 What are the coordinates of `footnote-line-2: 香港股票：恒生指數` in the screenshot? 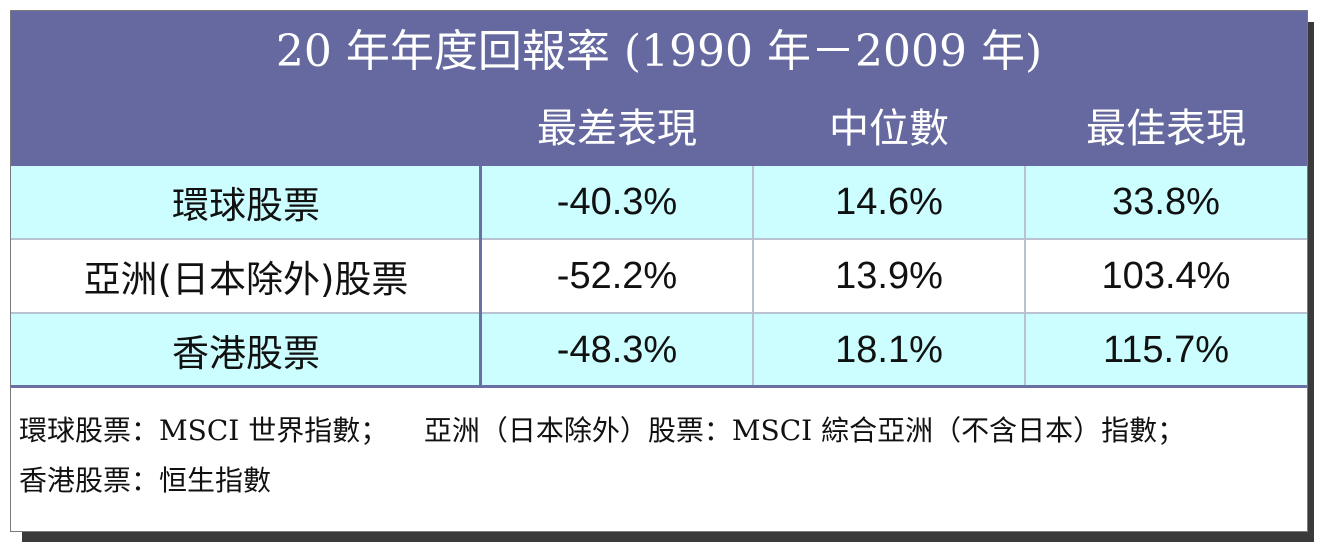 It's located at (145, 480).